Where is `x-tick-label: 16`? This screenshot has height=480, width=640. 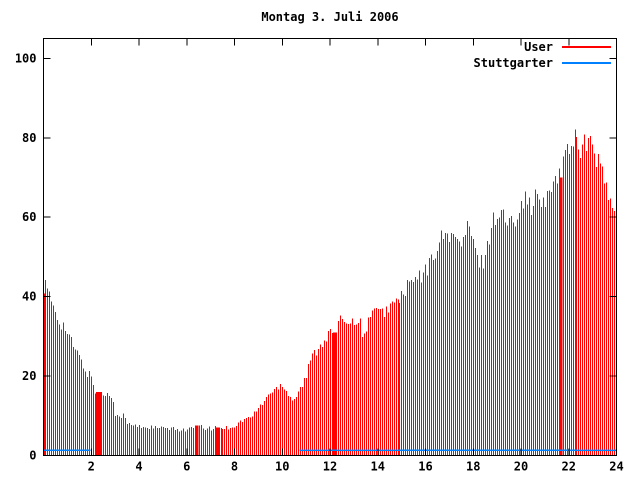 x-tick-label: 16 is located at coordinates (425, 467).